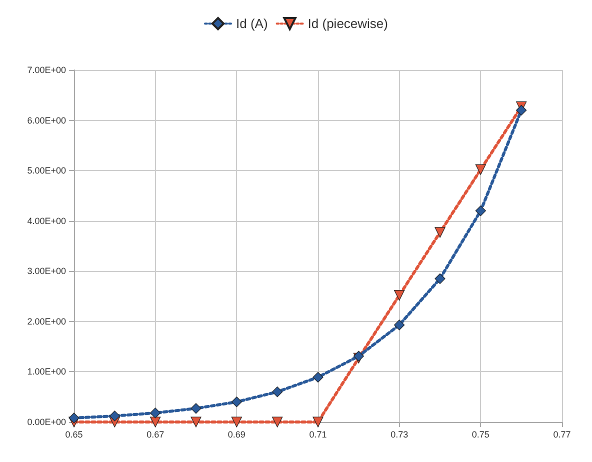  Describe the element at coordinates (155, 435) in the screenshot. I see `x-tick-label: 0.67` at that location.